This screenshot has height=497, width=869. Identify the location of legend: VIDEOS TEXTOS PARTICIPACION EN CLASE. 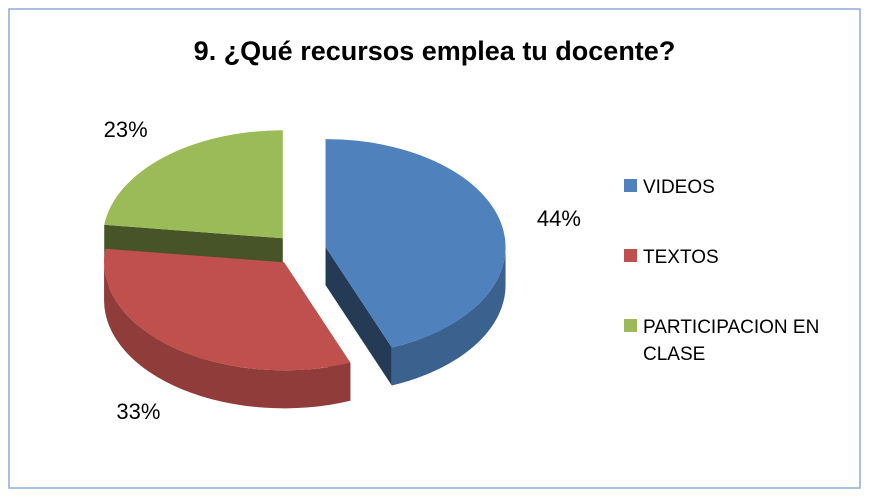
(744, 292).